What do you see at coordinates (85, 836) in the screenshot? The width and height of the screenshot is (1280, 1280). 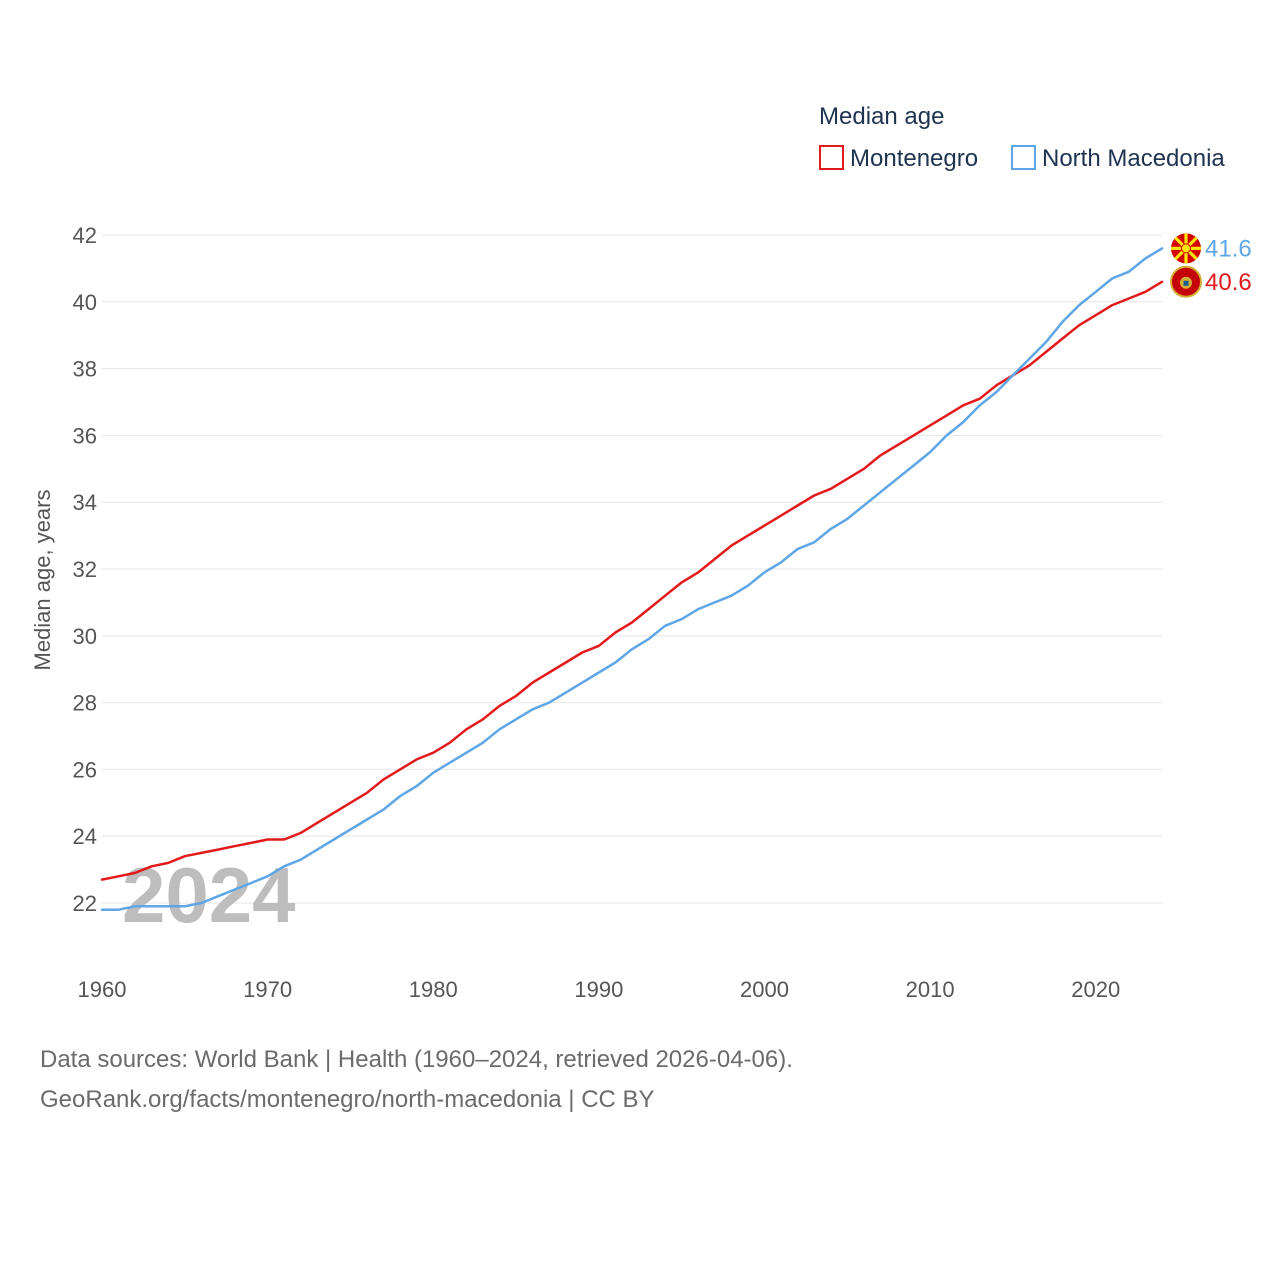 I see `y-tick-label: 24` at bounding box center [85, 836].